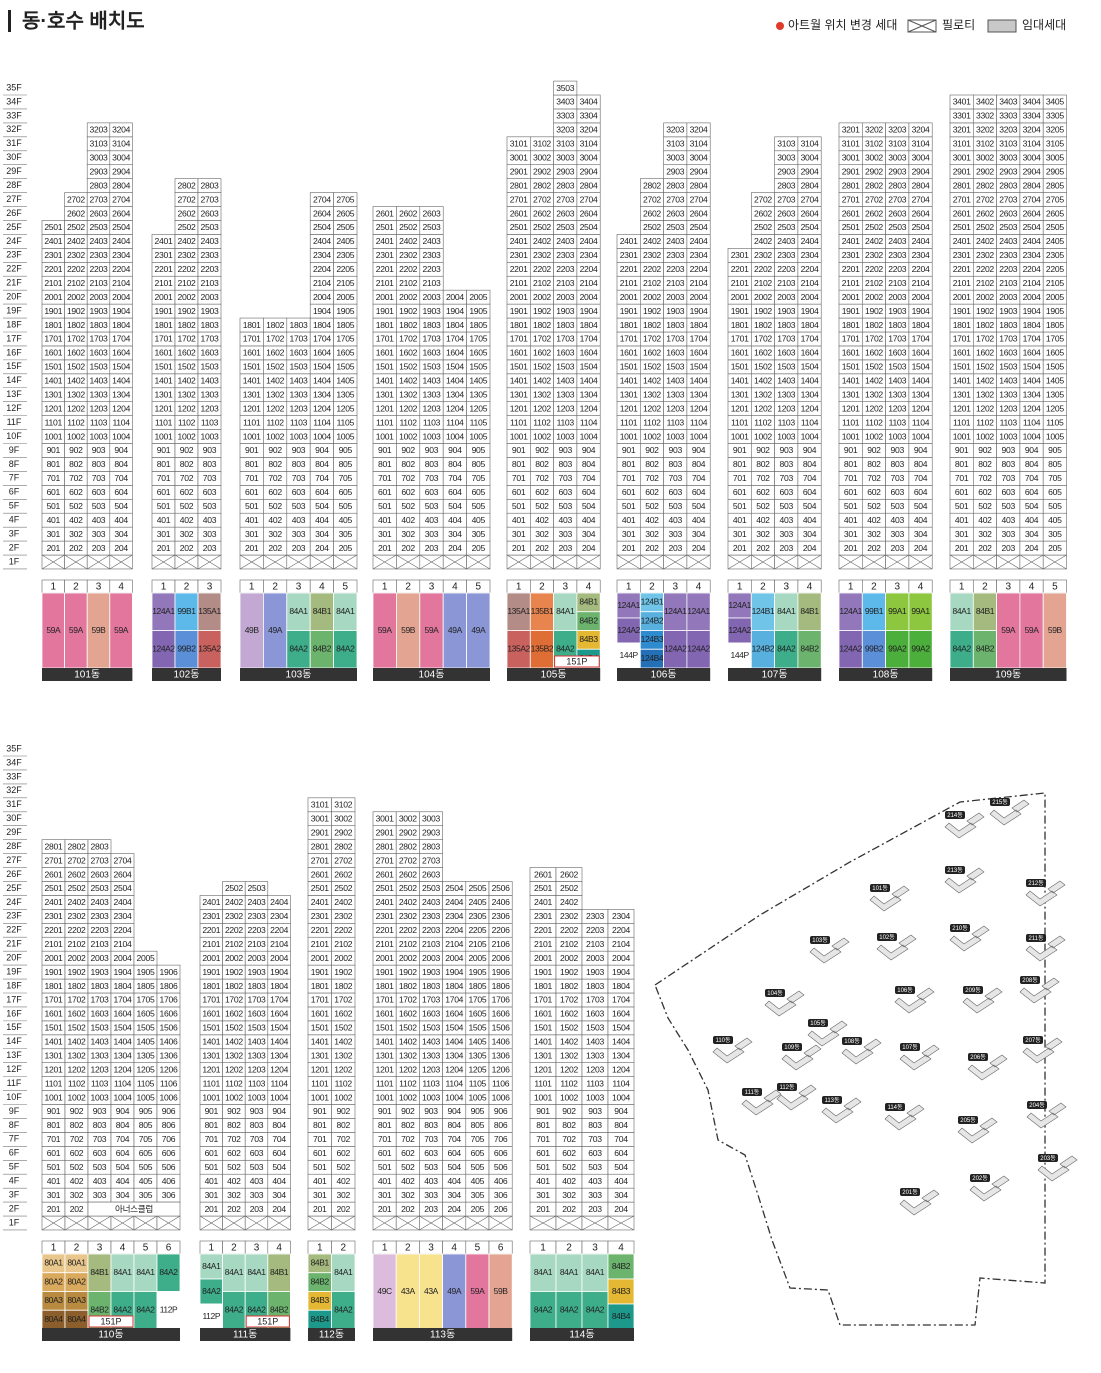  What do you see at coordinates (187, 464) in the screenshot?
I see `unit-number: 802` at bounding box center [187, 464].